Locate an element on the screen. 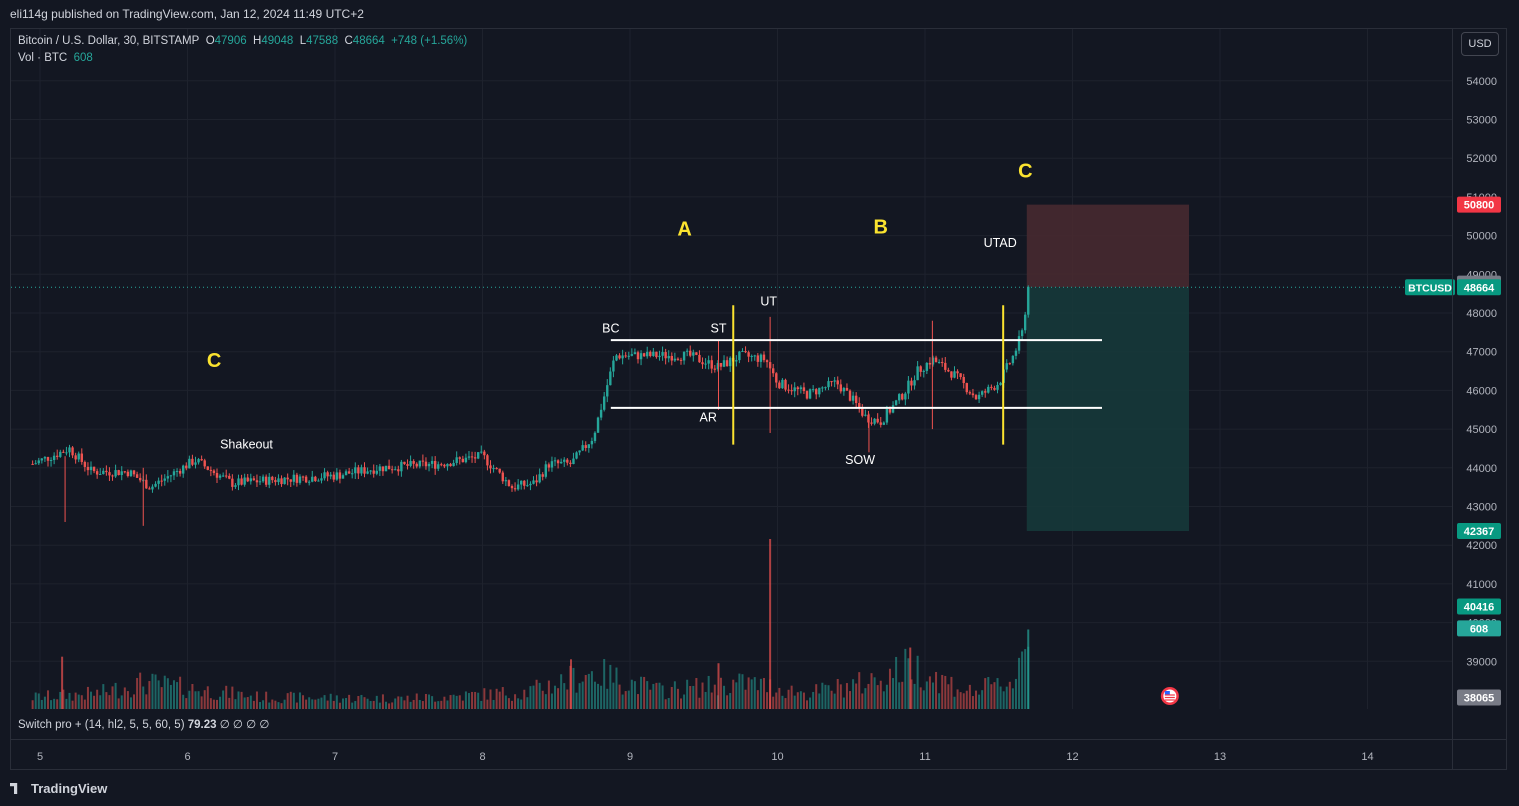  volume-legend: Vol · BTC 608 is located at coordinates (55, 58).